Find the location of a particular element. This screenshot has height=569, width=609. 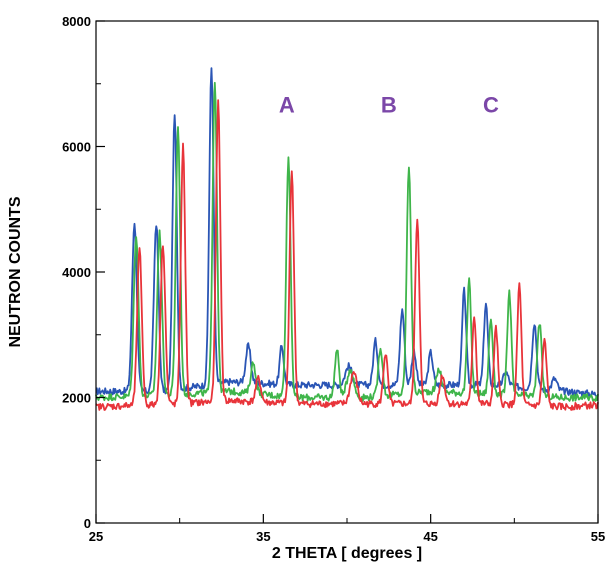

peak-label-c: C is located at coordinates (491, 105).